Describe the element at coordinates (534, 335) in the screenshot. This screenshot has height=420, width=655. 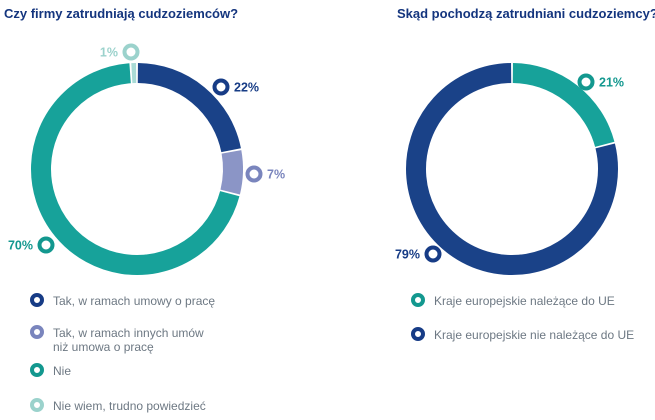
I see `legend-label: Kraje europejskie nie należące do UE` at that location.